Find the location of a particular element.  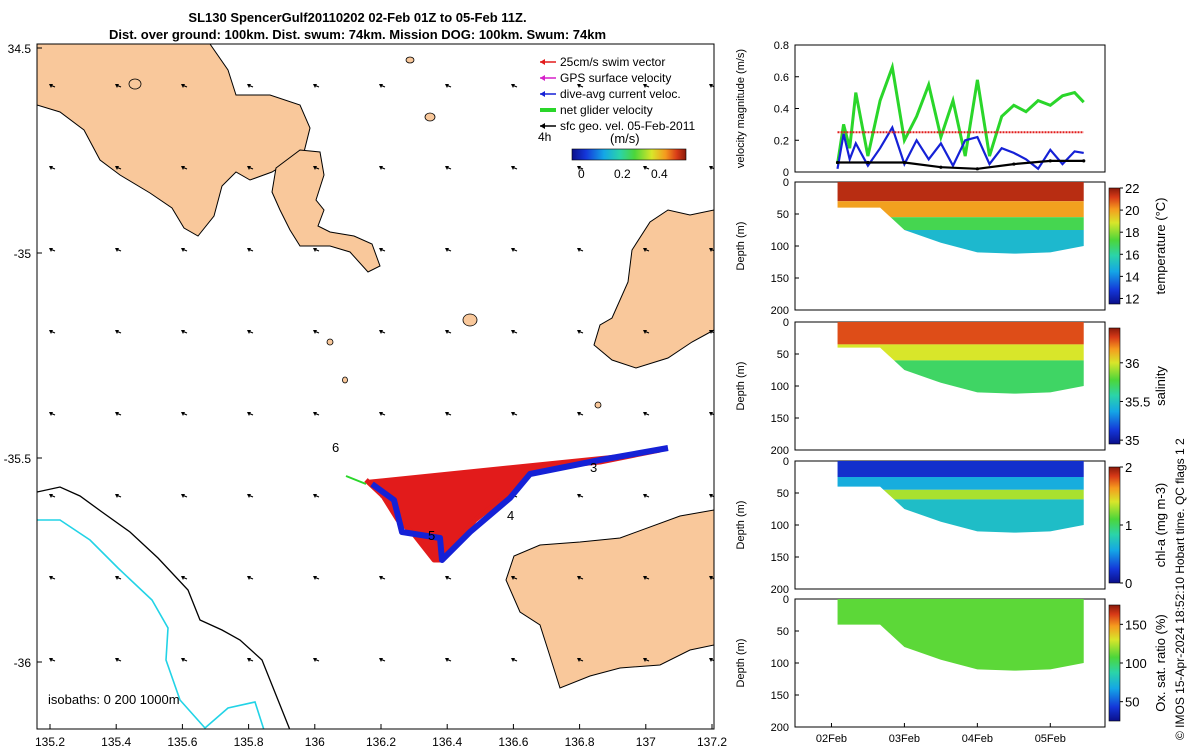

vel-ylabel: velocity magnitude (m/s) is located at coordinates (741, 108).